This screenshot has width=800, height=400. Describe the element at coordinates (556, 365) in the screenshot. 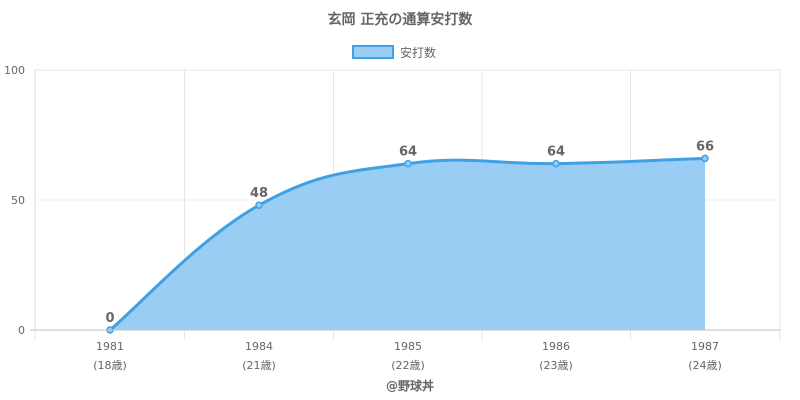

I see `x-tick-sublabel: (23歳)` at that location.